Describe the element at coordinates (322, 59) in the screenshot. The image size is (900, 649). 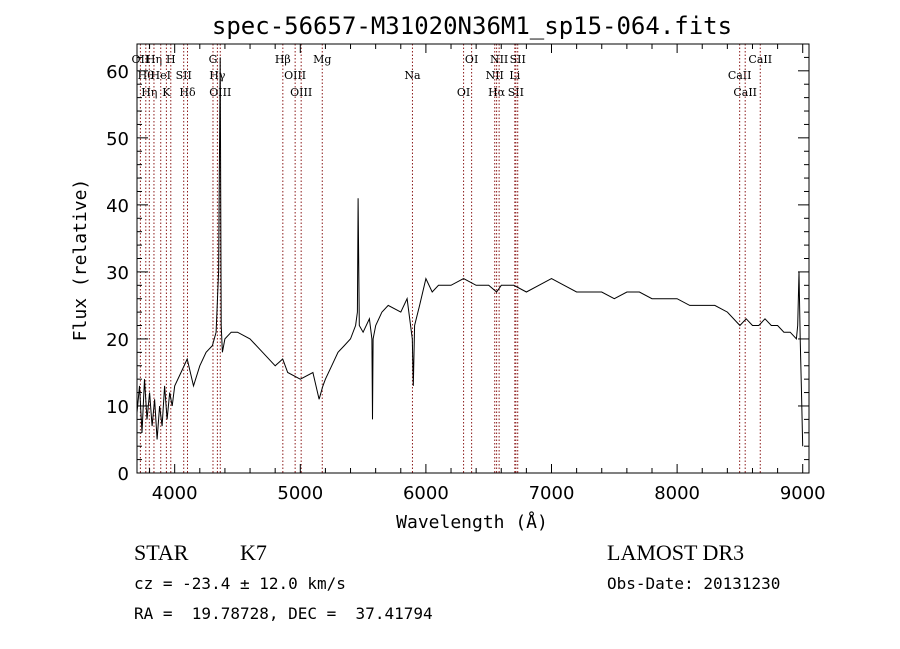
I see `line-label-15: Mg` at that location.